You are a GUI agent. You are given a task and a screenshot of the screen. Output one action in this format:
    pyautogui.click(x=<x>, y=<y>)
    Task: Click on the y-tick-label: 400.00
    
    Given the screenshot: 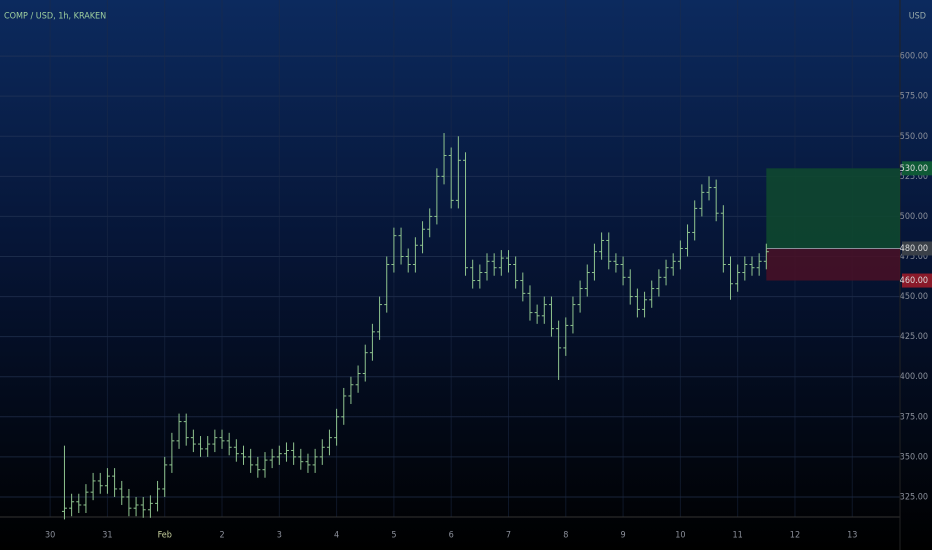 What is the action you would take?
    pyautogui.click(x=914, y=377)
    